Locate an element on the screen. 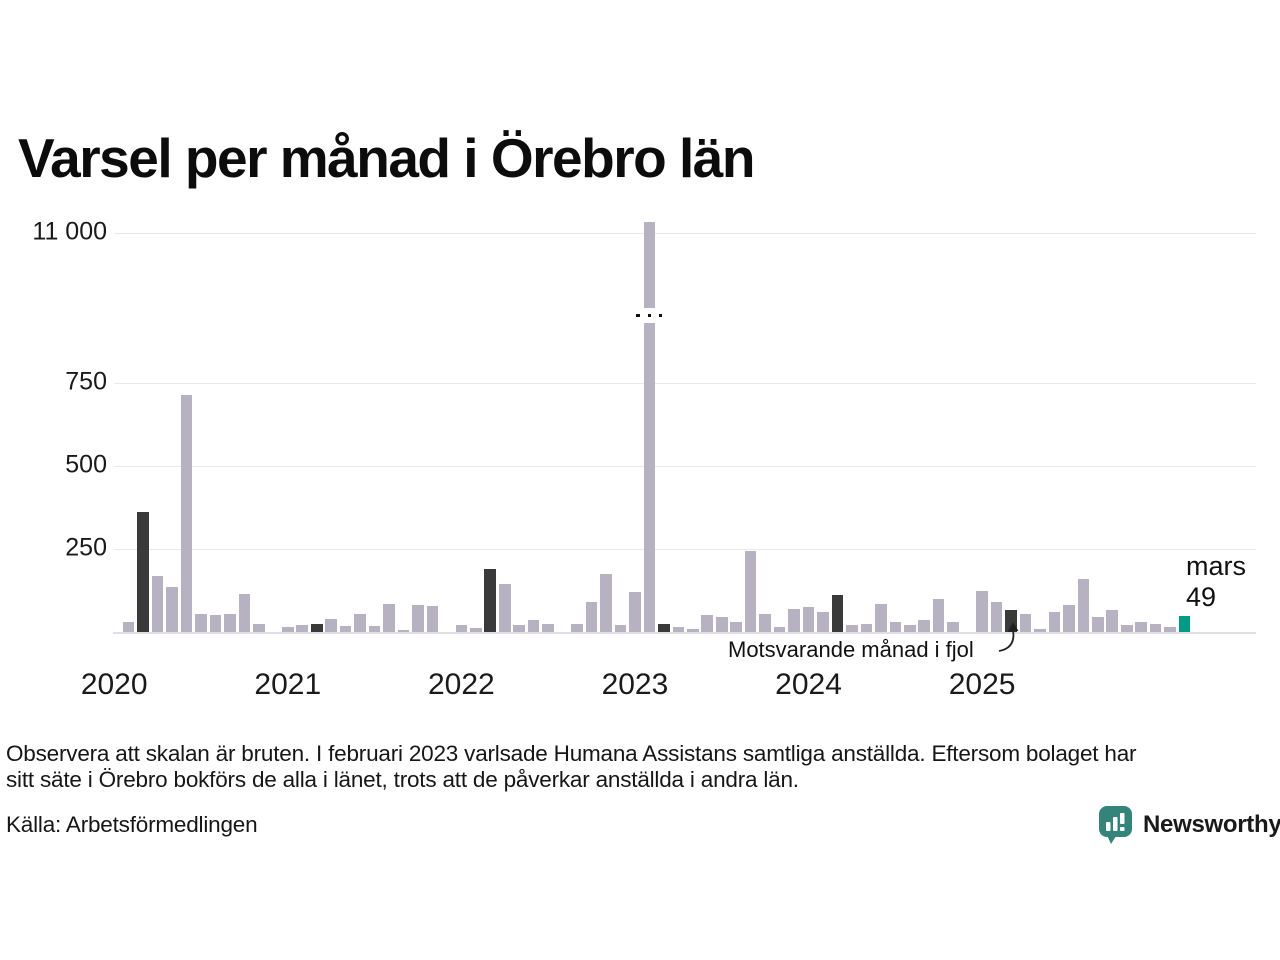 This screenshot has height=960, width=1280. y-tick-label: 250 is located at coordinates (86, 547).